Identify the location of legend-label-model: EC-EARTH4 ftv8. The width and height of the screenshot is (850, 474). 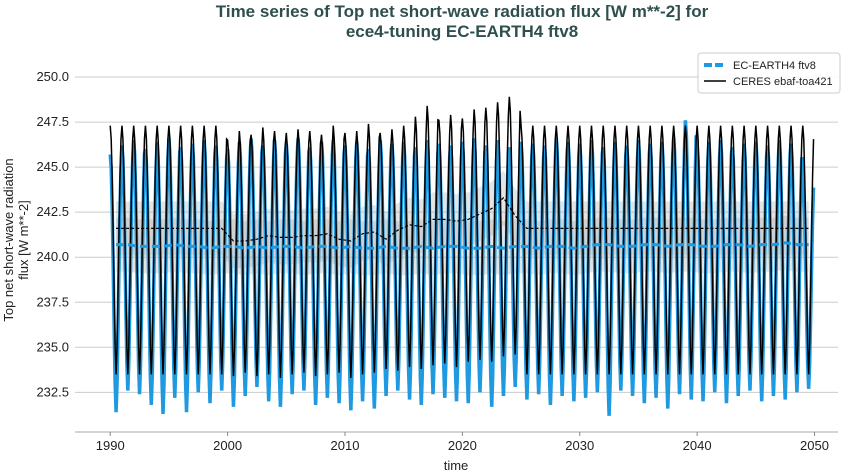
(774, 66).